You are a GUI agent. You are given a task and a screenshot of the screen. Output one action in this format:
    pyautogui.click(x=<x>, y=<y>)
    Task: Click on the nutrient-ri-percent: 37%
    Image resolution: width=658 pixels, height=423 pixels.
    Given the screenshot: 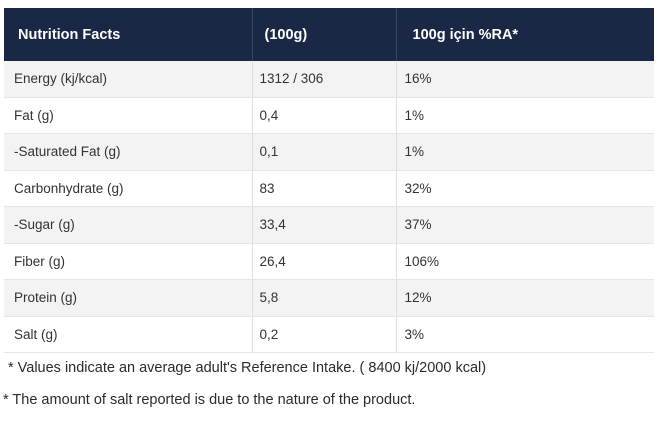 What is the action you would take?
    pyautogui.click(x=525, y=225)
    